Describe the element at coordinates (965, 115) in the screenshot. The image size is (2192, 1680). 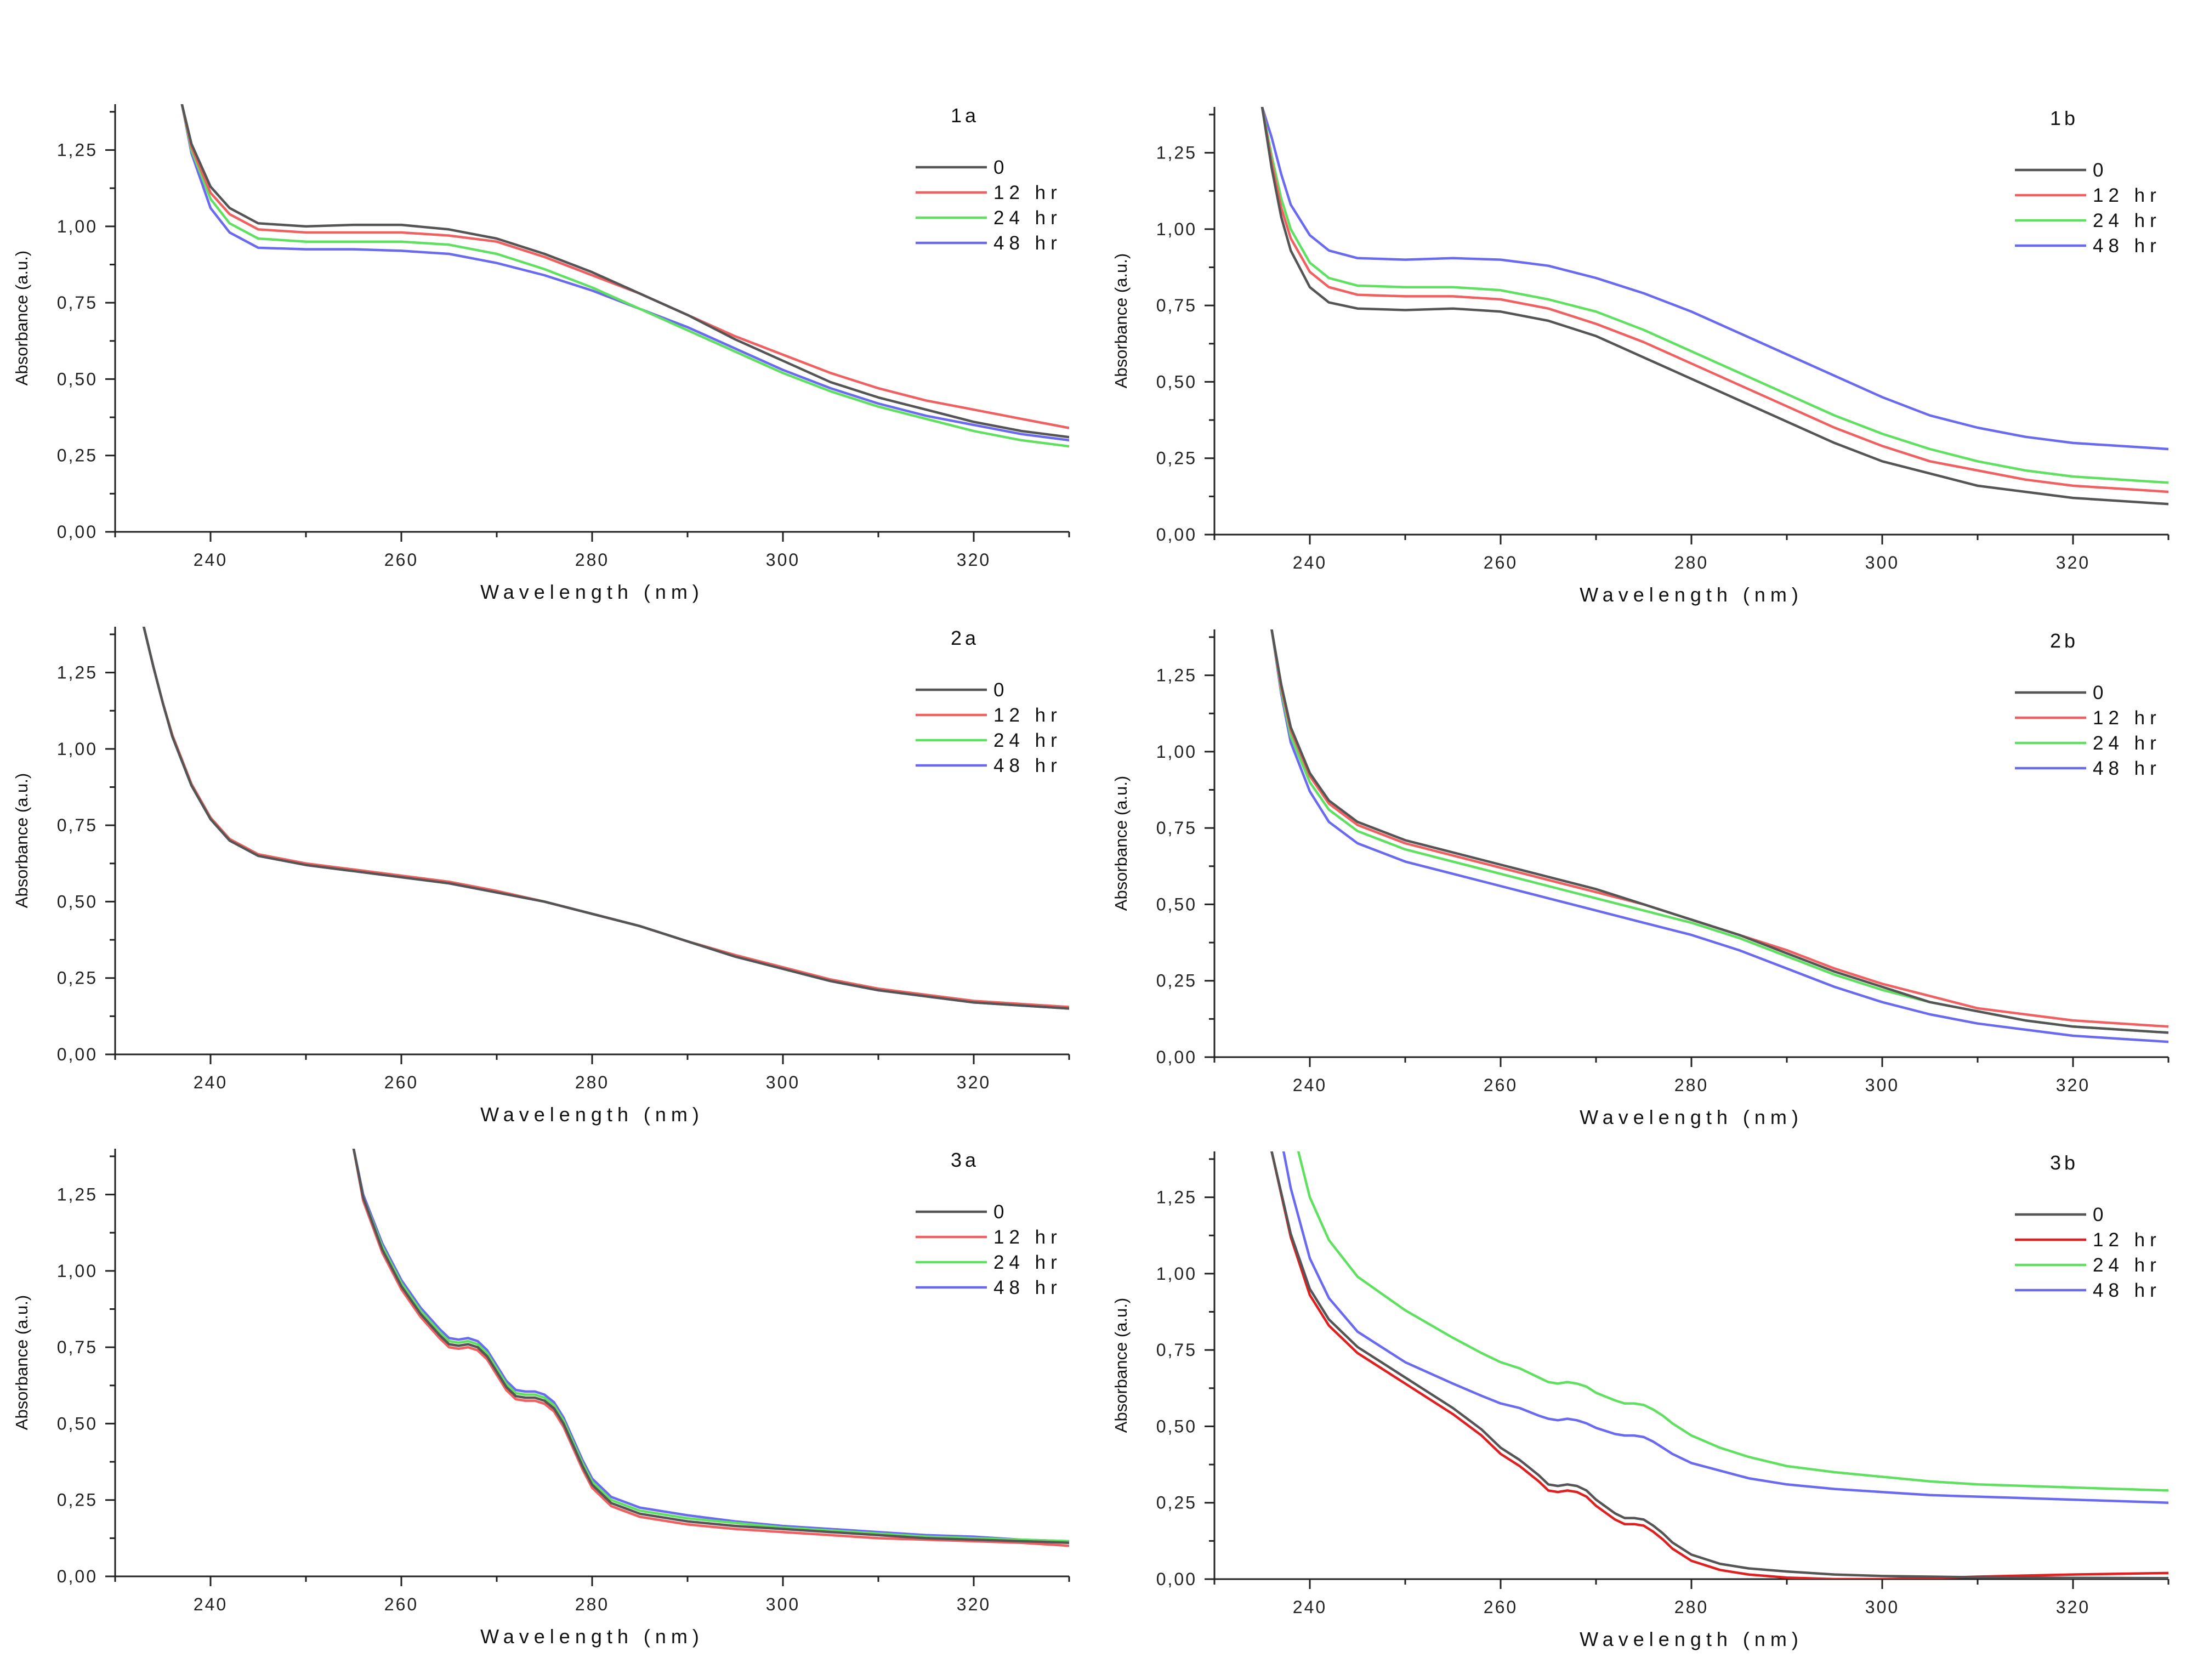
I see `panel-title: 1a` at that location.